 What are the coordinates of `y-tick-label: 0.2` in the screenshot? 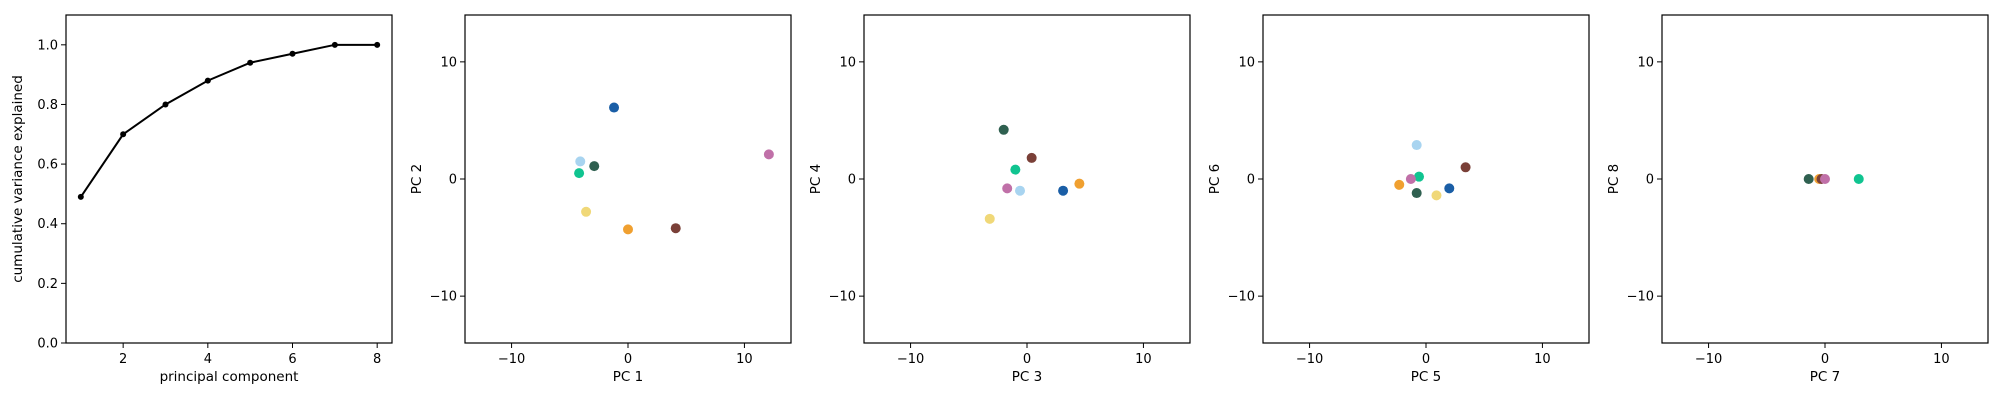 It's located at (47, 284).